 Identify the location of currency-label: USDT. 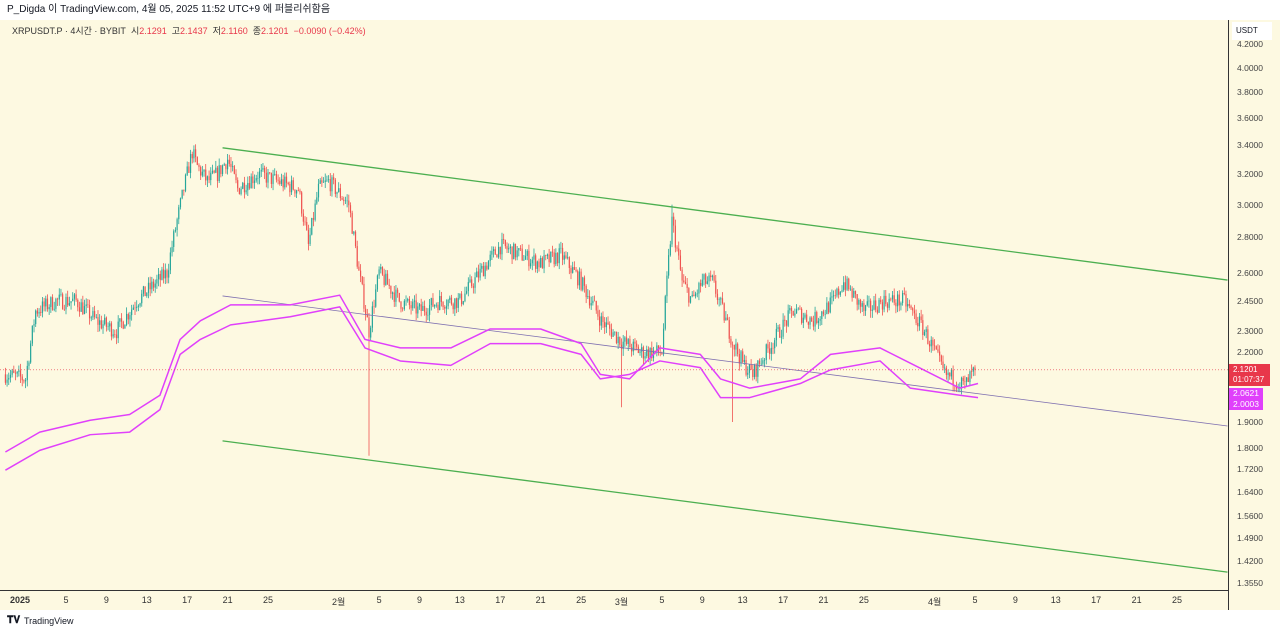
(1252, 31).